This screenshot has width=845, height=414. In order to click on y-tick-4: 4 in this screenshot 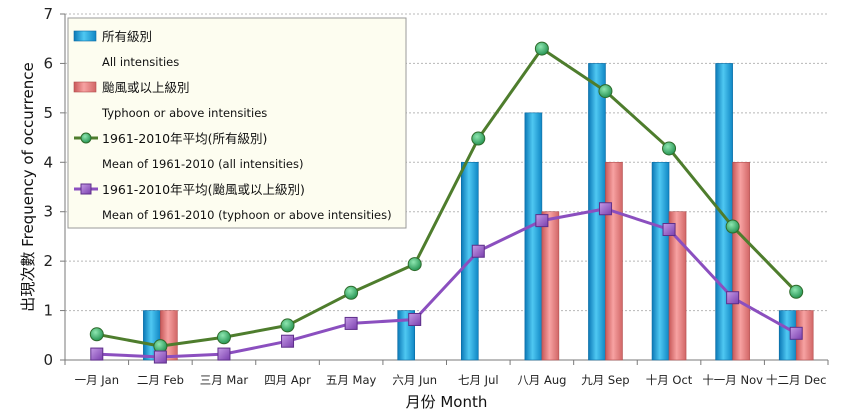, I will do `click(48, 162)`.